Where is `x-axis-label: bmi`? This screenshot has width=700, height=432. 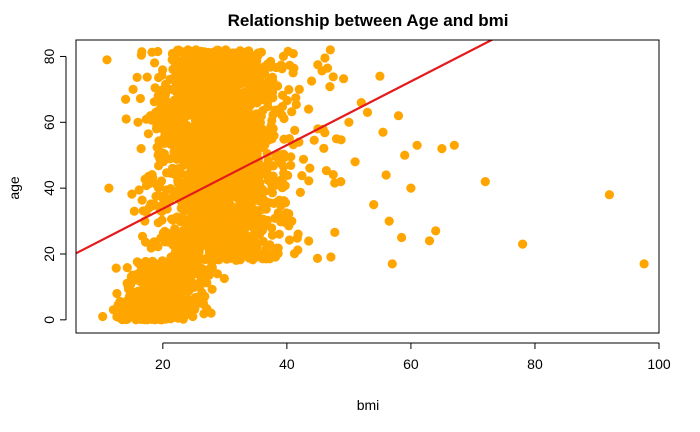 x-axis-label: bmi is located at coordinates (368, 405).